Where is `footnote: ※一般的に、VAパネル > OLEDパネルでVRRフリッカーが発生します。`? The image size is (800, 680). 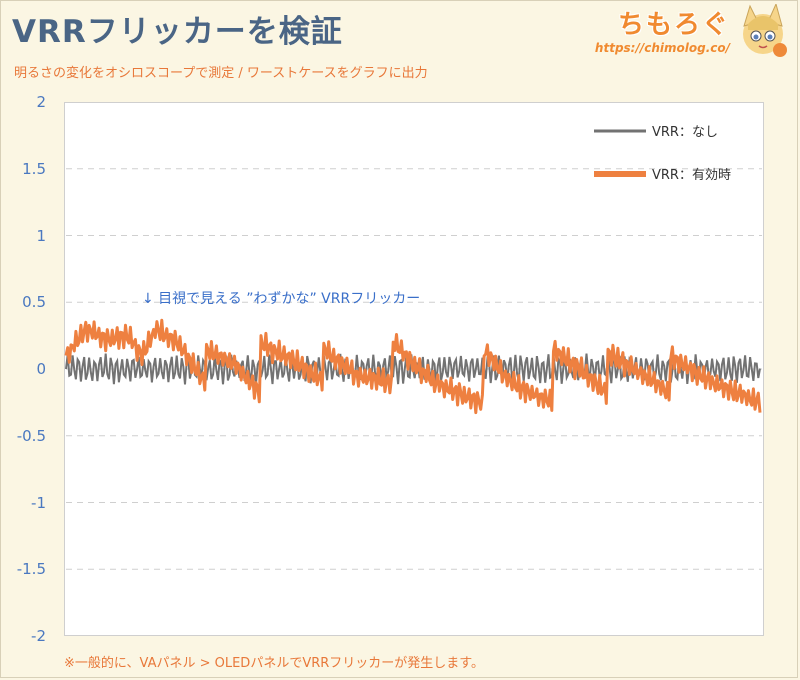
footnote: ※一般的に、VAパネル > OLEDパネルでVRRフリッカーが発生します。 is located at coordinates (274, 663).